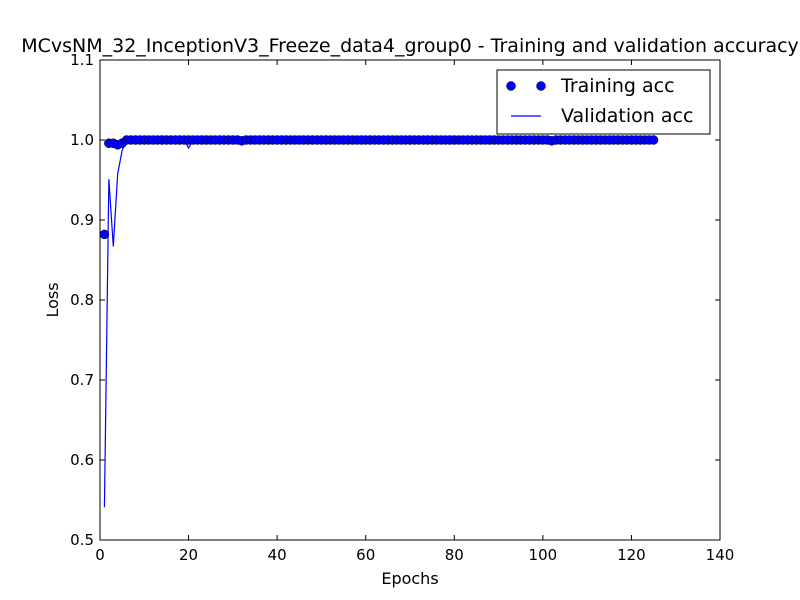  What do you see at coordinates (720, 555) in the screenshot?
I see `x-tick-label: 140` at bounding box center [720, 555].